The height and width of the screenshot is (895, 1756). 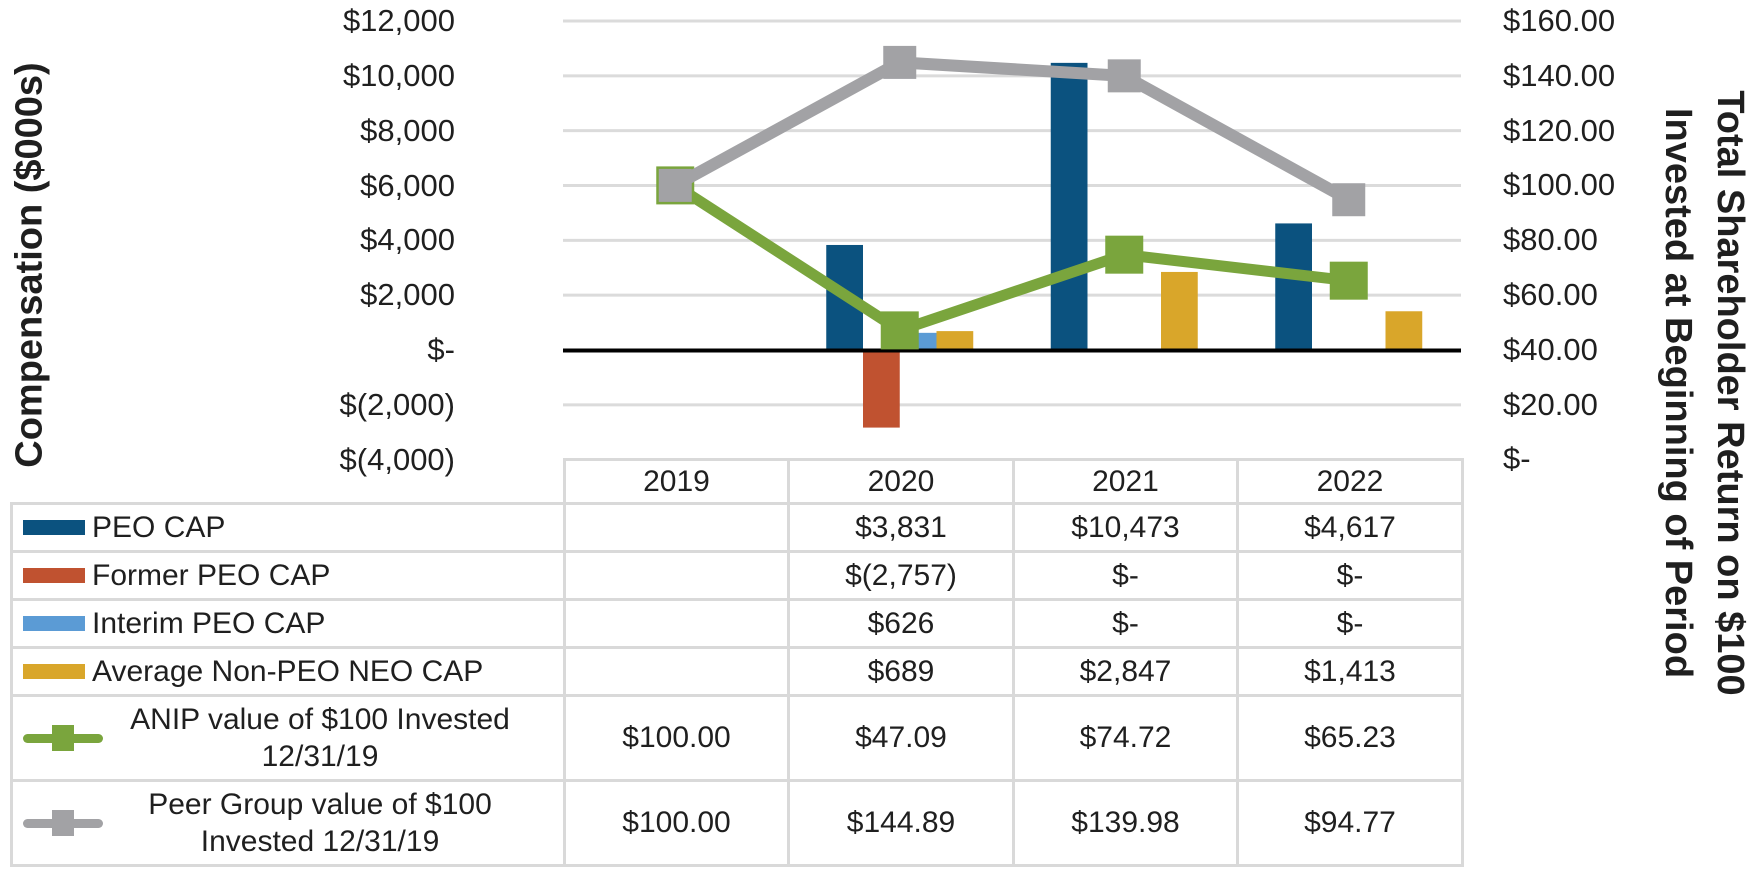 What do you see at coordinates (1559, 20) in the screenshot?
I see `right-axis-tick: $160.00` at bounding box center [1559, 20].